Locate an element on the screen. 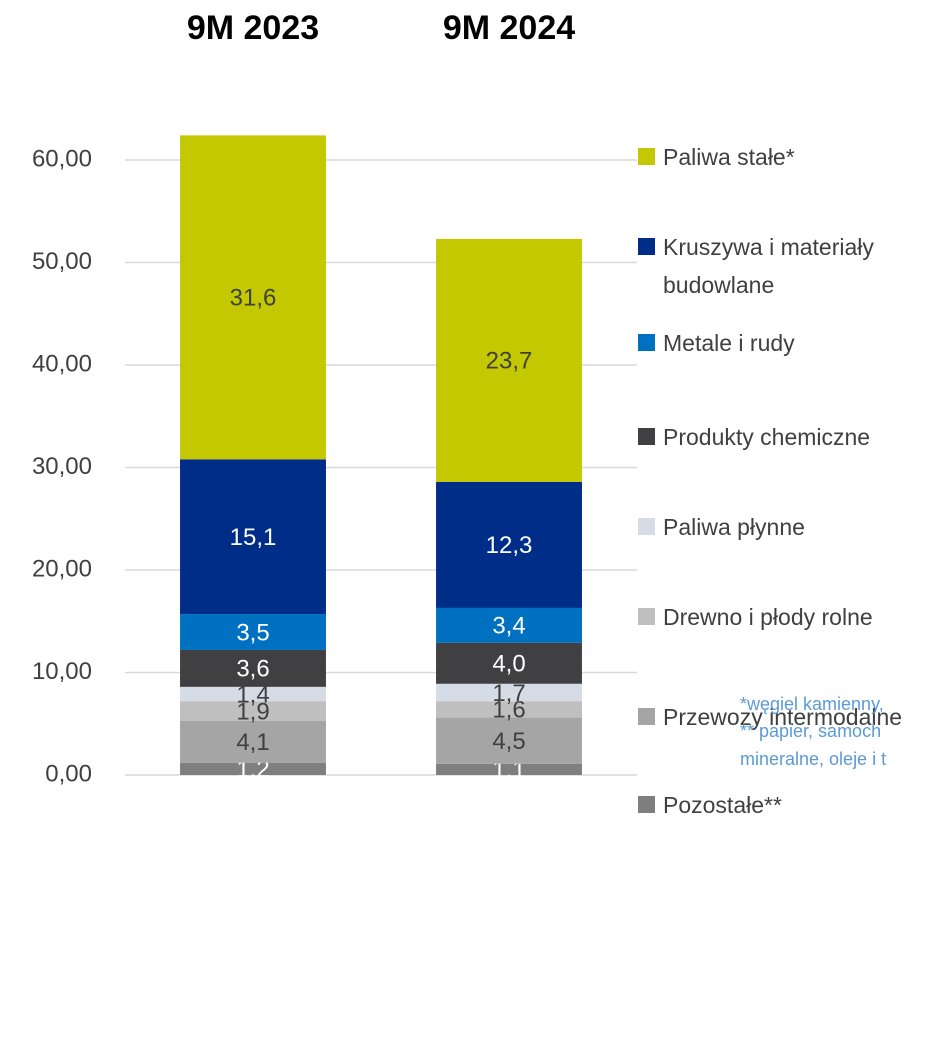 Image resolution: width=939 pixels, height=1043 pixels. category-label: 9M 2023 is located at coordinates (253, 28).